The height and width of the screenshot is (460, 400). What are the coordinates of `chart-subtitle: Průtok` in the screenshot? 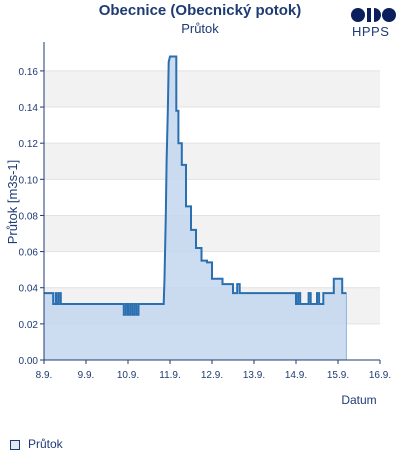 It's located at (200, 28).